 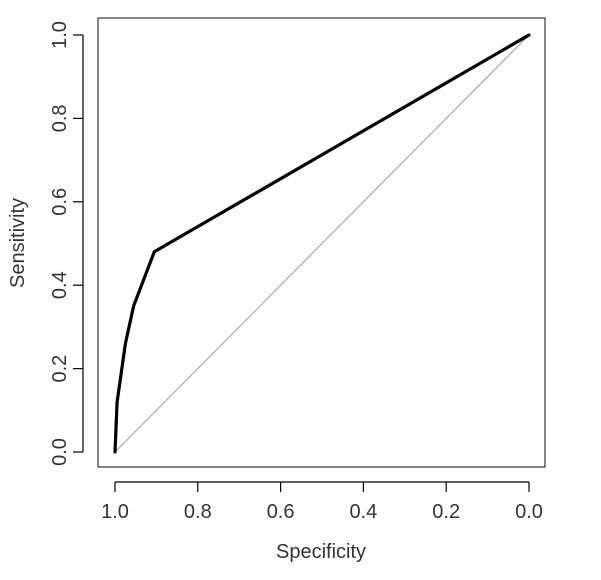 What do you see at coordinates (18, 243) in the screenshot?
I see `y-axis-title: Sensitivity` at bounding box center [18, 243].